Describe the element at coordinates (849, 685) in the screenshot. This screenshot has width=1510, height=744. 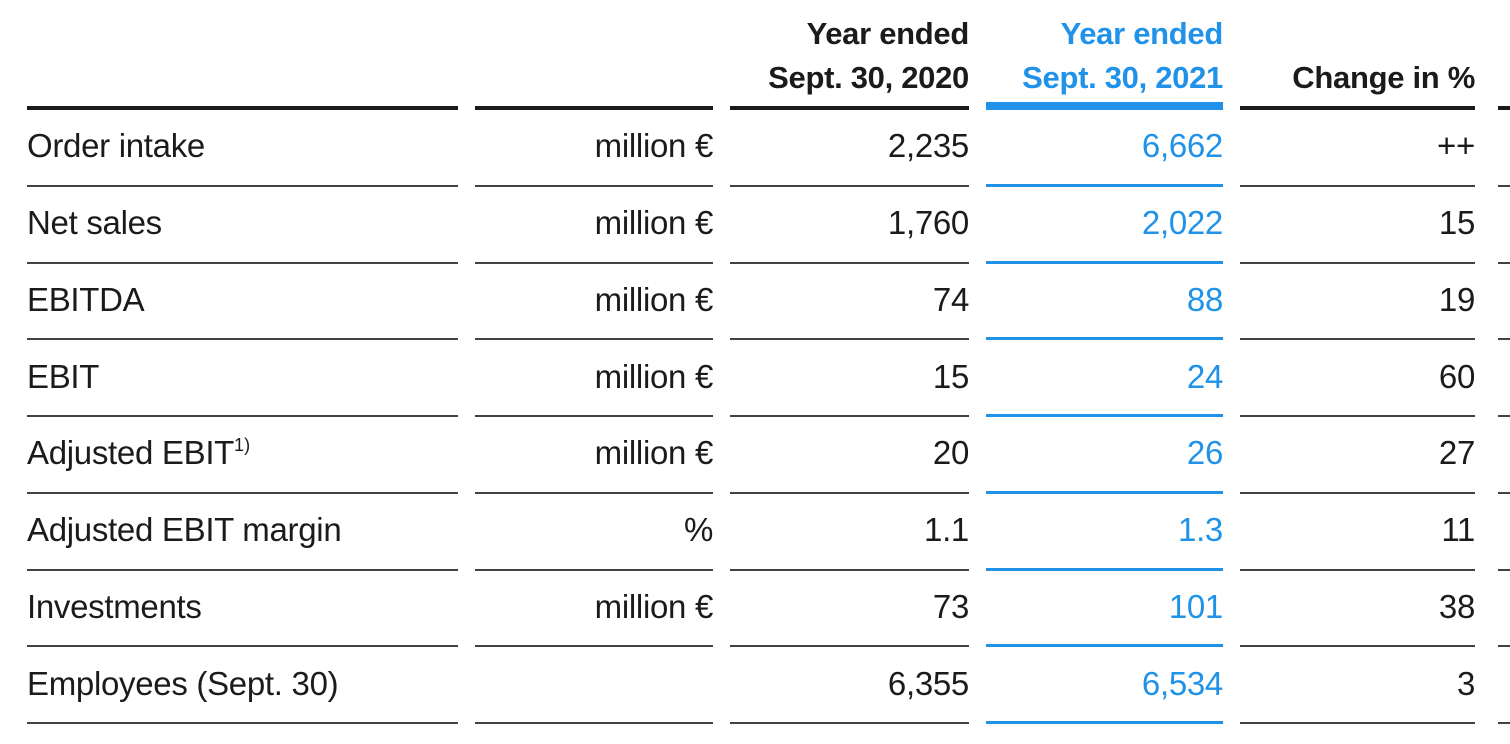
I see `value-2020: 6,355` at that location.